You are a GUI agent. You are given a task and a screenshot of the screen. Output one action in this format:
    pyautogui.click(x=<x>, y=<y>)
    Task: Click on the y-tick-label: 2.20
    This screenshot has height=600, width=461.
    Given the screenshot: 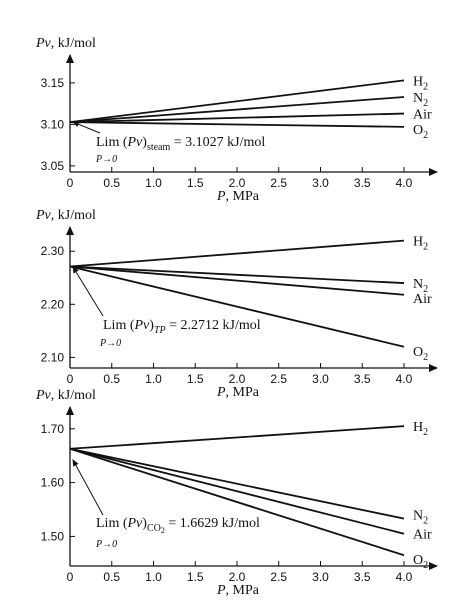 What is the action you would take?
    pyautogui.click(x=53, y=304)
    